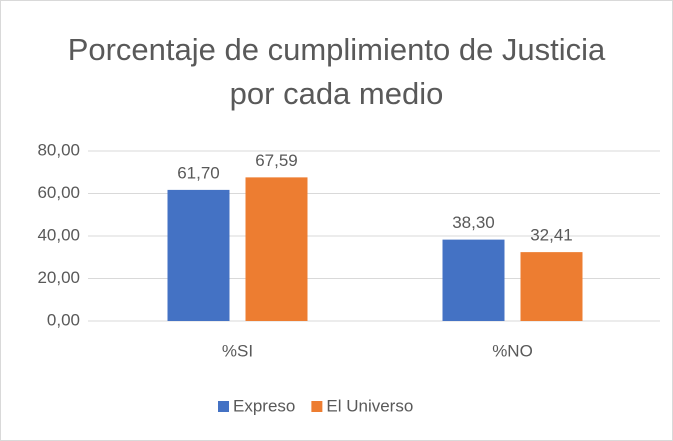  I want to click on value-label: 67,59, so click(276, 160).